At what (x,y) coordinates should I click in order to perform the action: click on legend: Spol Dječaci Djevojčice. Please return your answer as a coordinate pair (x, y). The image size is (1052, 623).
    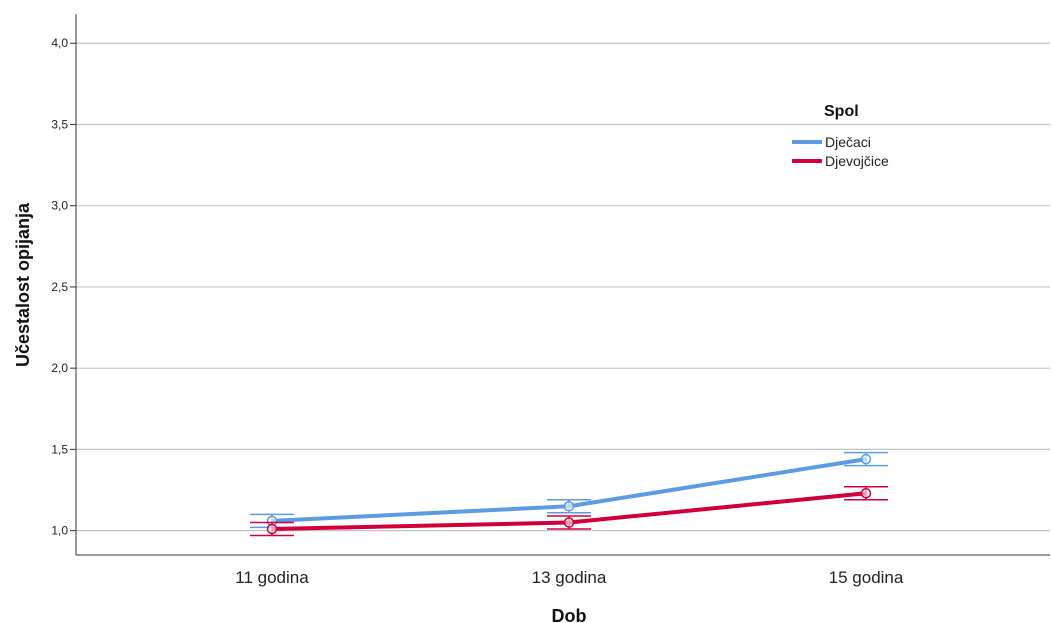
    Looking at the image, I should click on (840, 136).